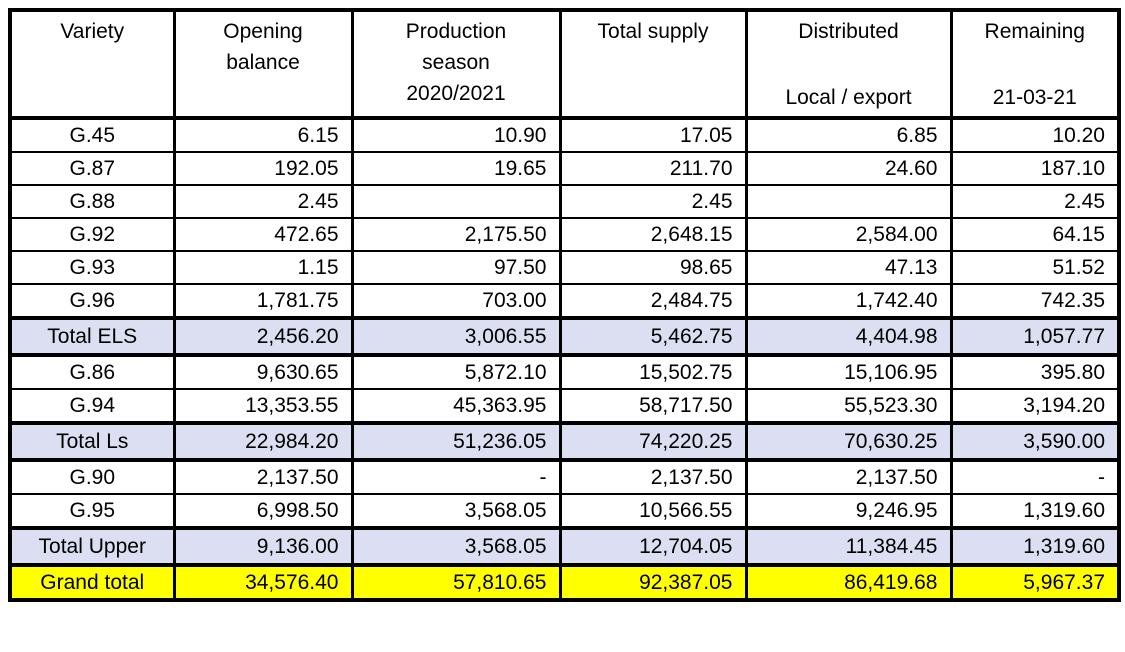 This screenshot has width=1125, height=652. Describe the element at coordinates (92, 31) in the screenshot. I see `column-header-label: Variety` at that location.